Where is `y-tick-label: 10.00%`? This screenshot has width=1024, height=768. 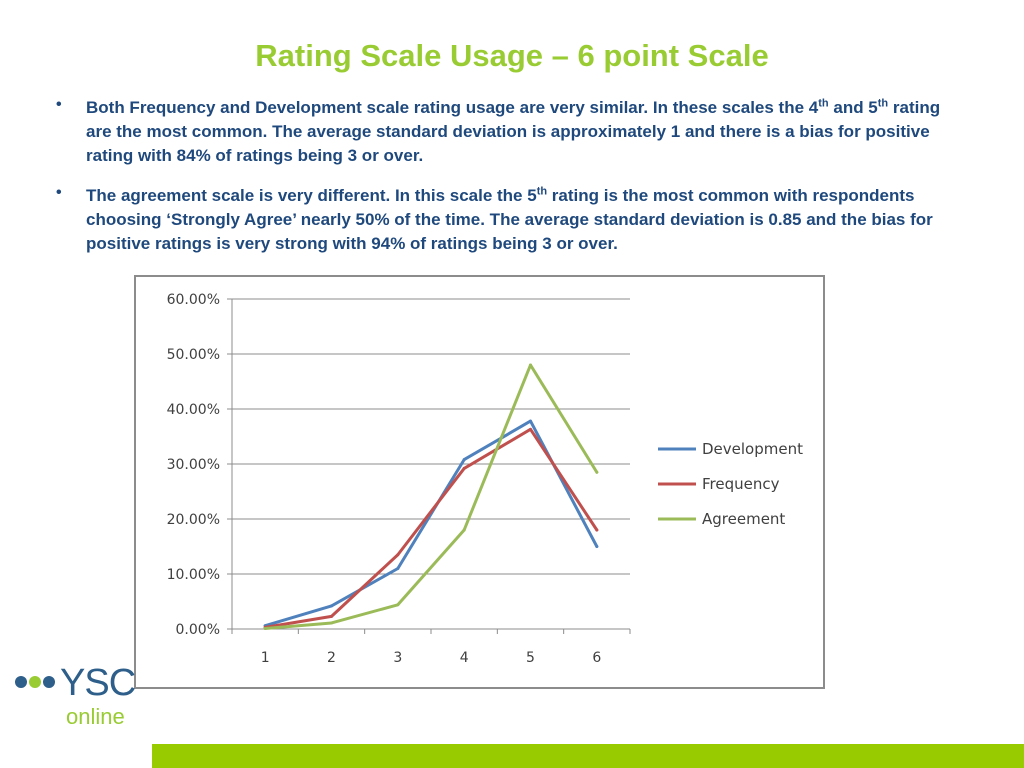
y-tick-label: 10.00% is located at coordinates (193, 575).